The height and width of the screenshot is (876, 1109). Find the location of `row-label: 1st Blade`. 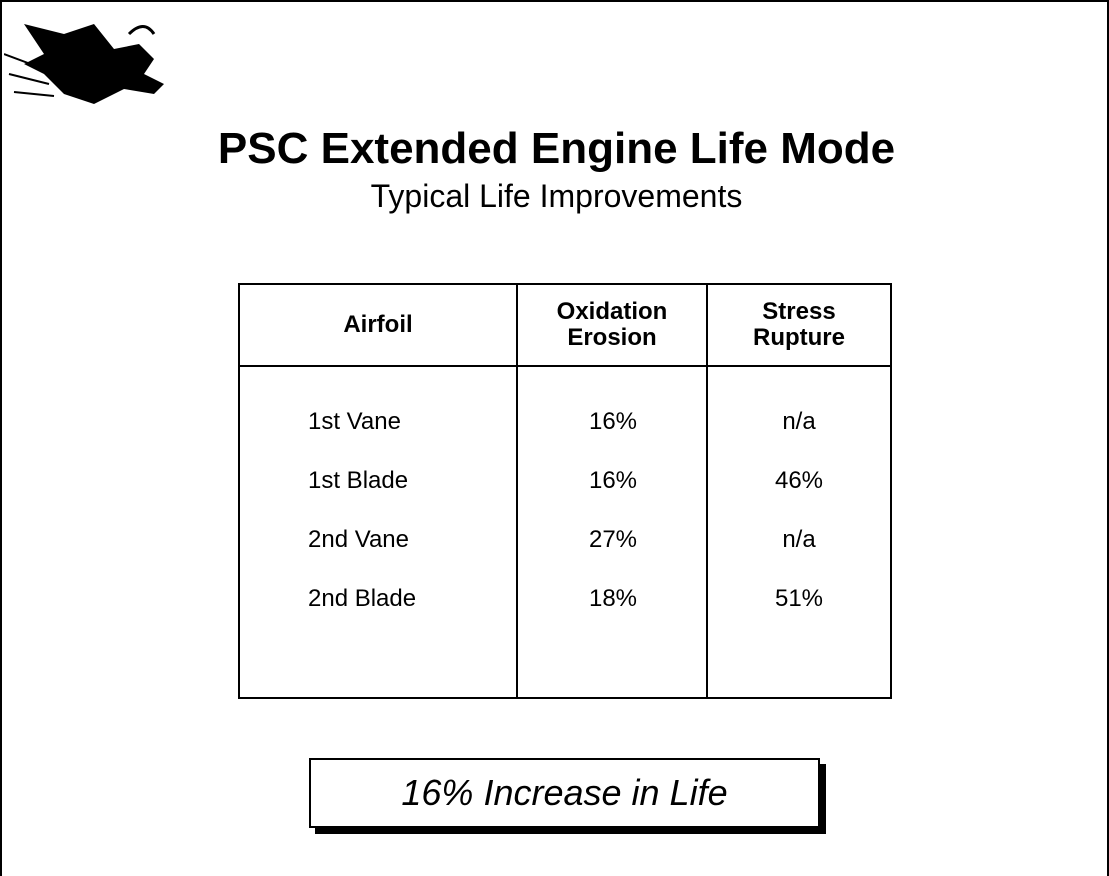

row-label: 1st Blade is located at coordinates (358, 480).